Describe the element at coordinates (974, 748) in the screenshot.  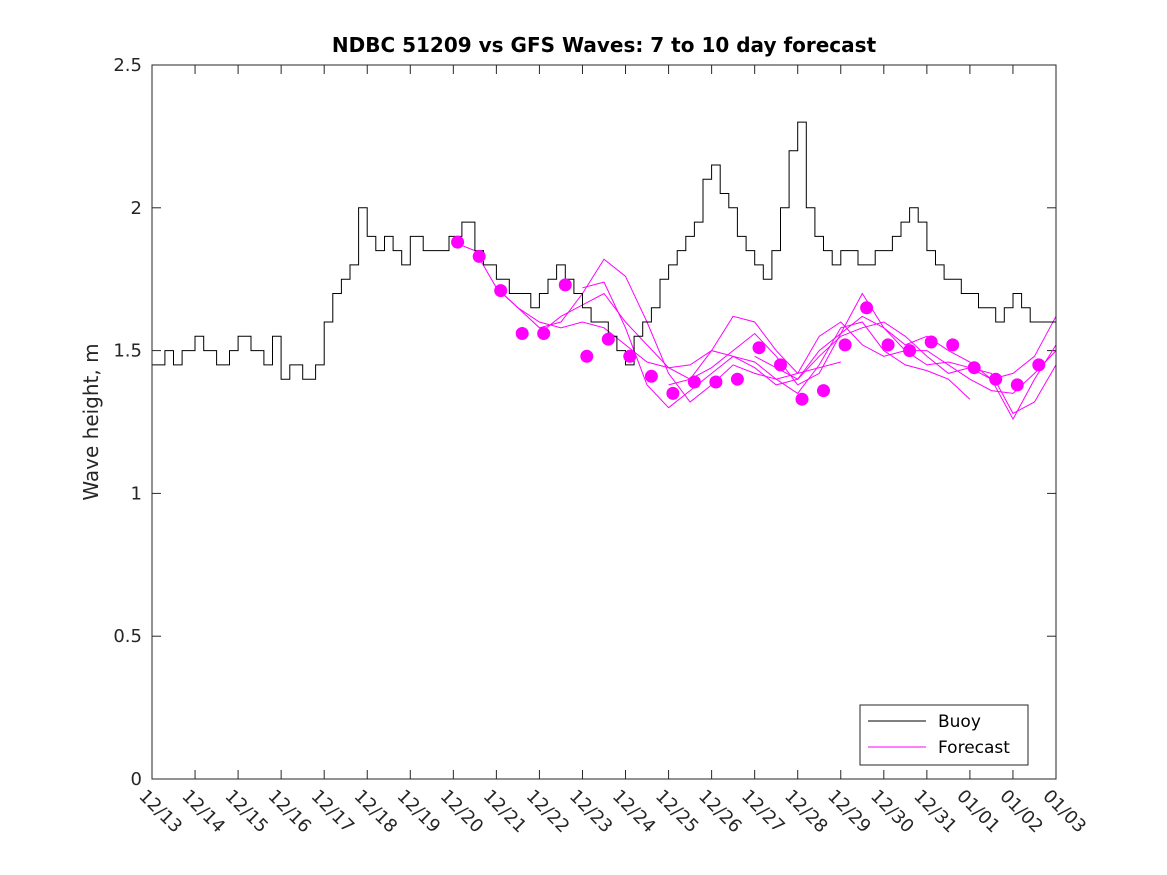
I see `legend-forecast-label: Forecast` at that location.